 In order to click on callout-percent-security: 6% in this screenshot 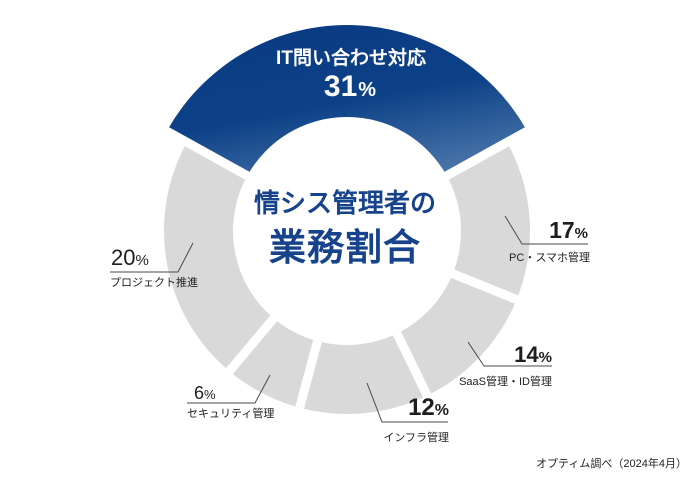, I will do `click(205, 394)`.